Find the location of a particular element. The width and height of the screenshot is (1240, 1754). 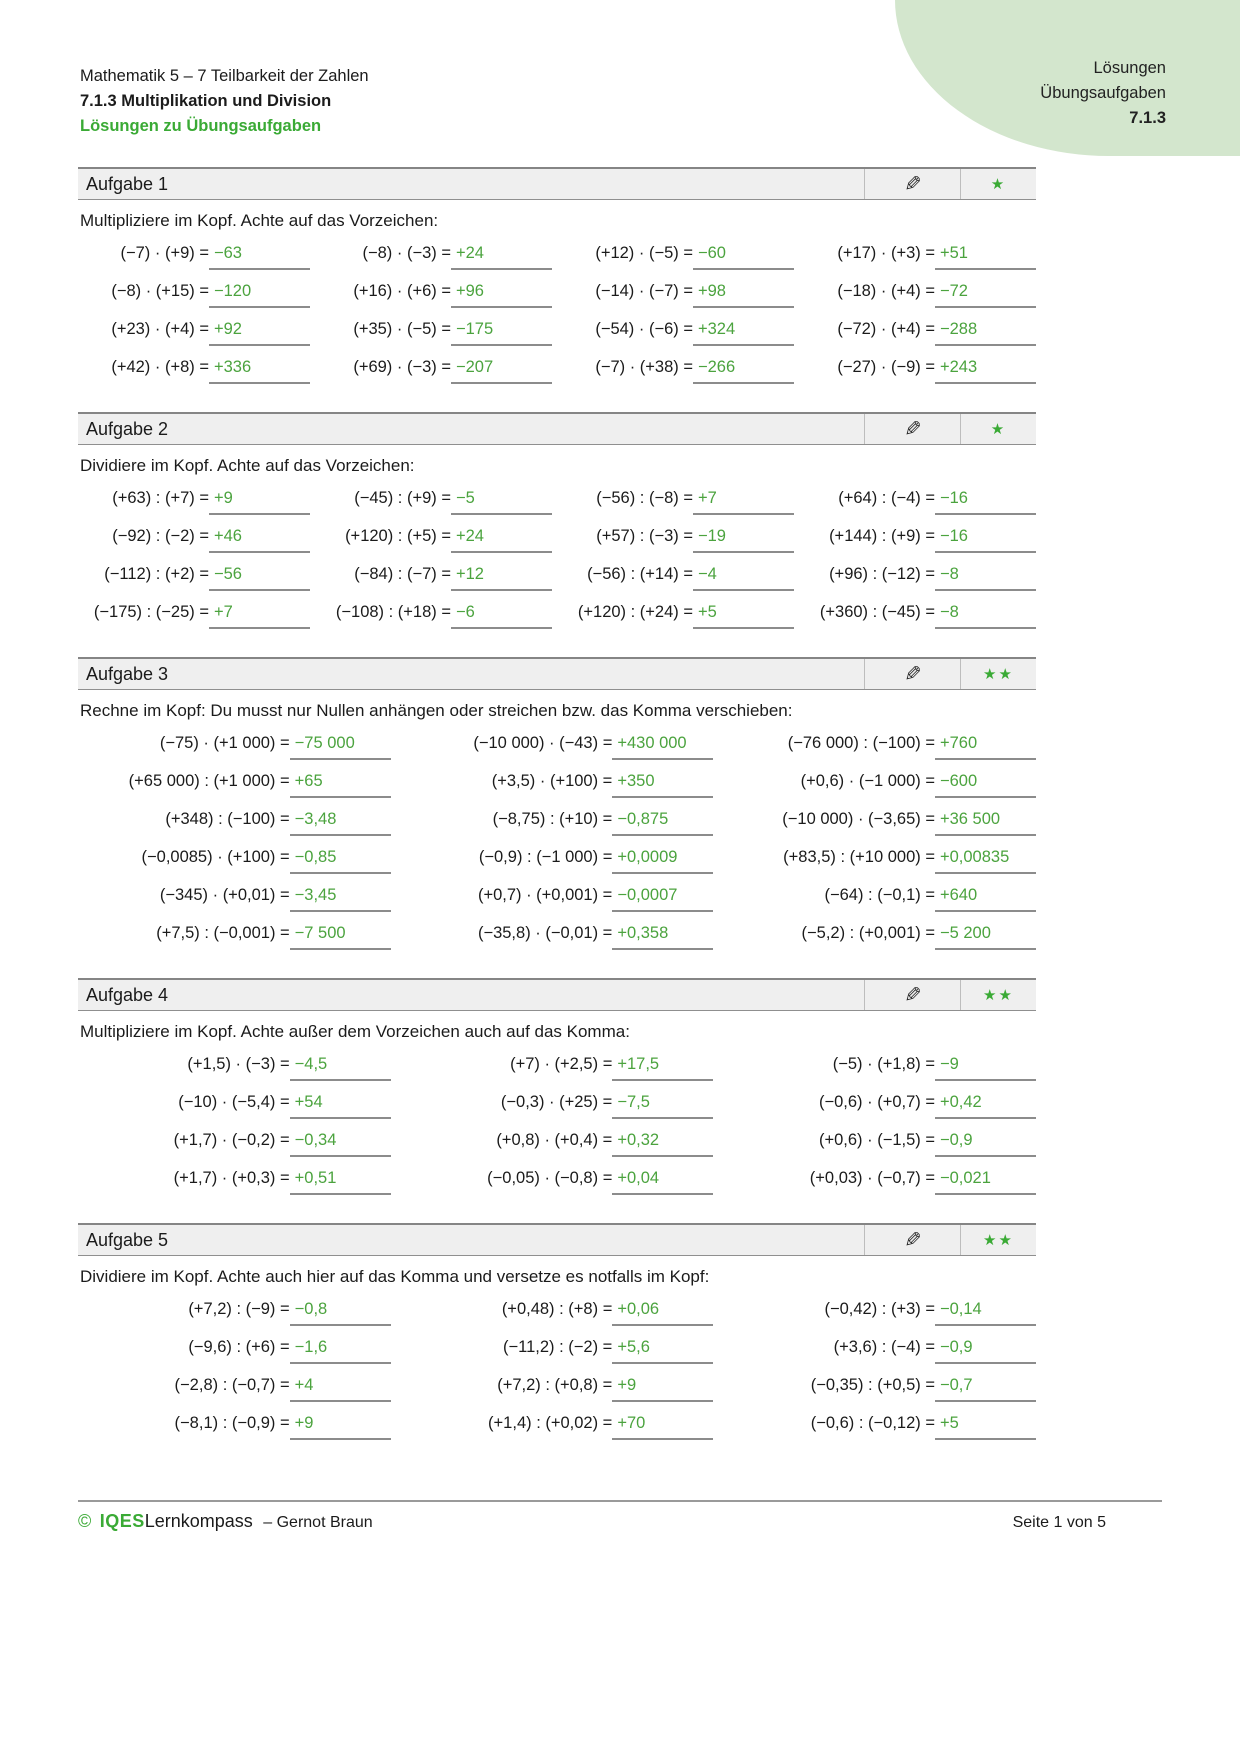

problem: (+65 000) : (+1 000) = +65 is located at coordinates (234, 785).